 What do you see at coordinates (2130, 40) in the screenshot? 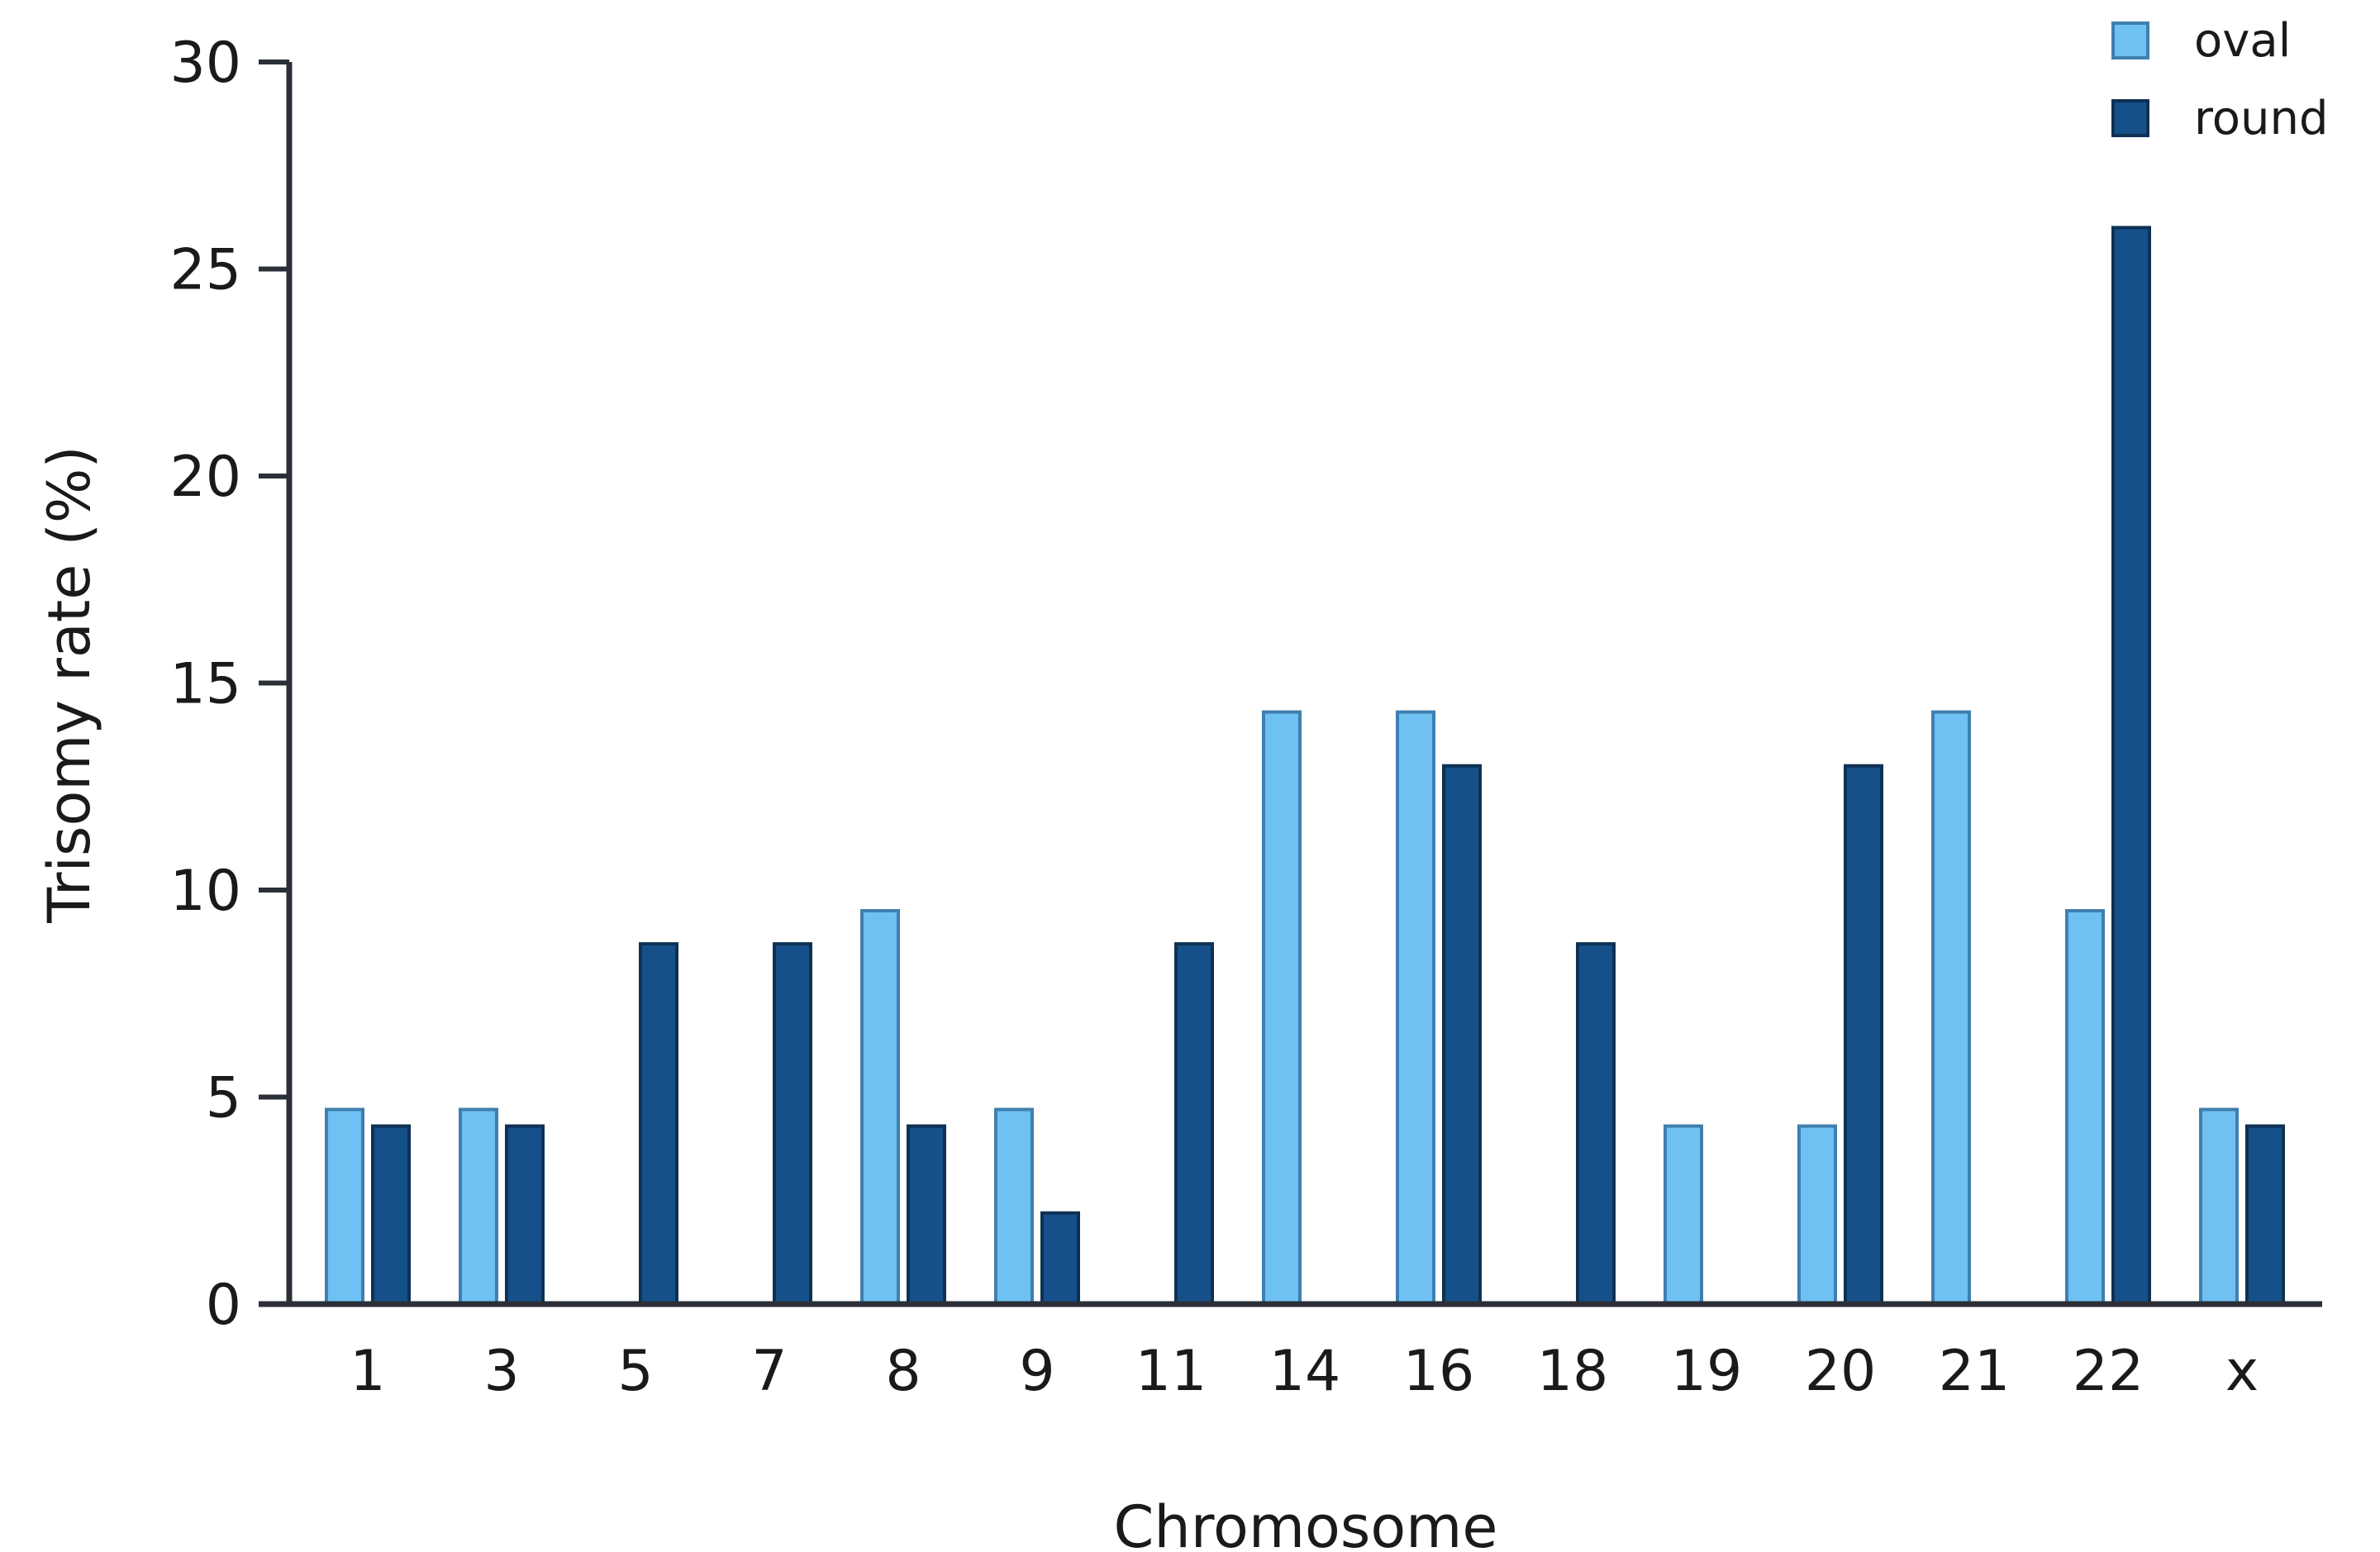
I see `legend-swatch-oval` at bounding box center [2130, 40].